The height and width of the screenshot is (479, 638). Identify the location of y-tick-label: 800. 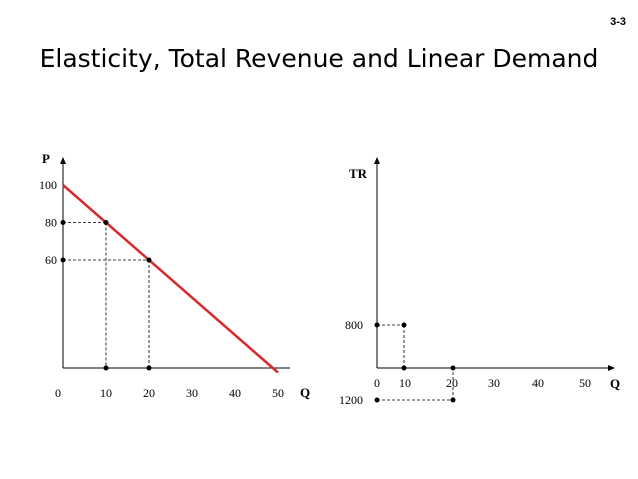
(354, 325).